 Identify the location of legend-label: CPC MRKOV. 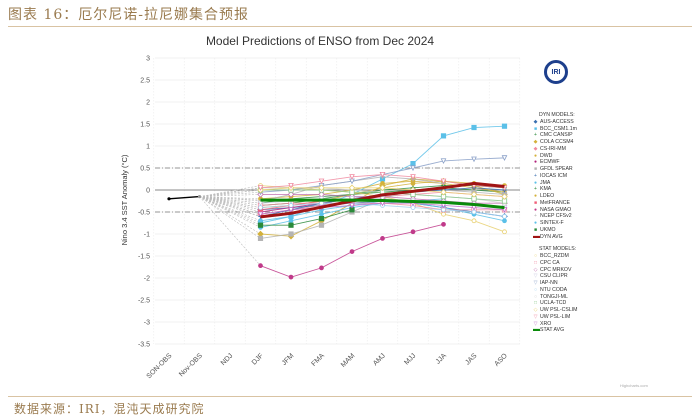
(556, 269).